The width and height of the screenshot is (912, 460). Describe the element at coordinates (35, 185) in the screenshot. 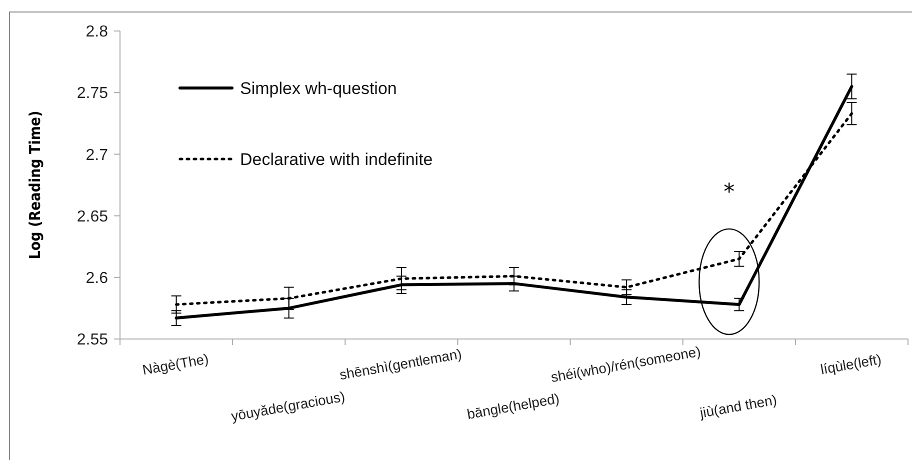

I see `y-axis-title: Log (Reading Time)` at that location.